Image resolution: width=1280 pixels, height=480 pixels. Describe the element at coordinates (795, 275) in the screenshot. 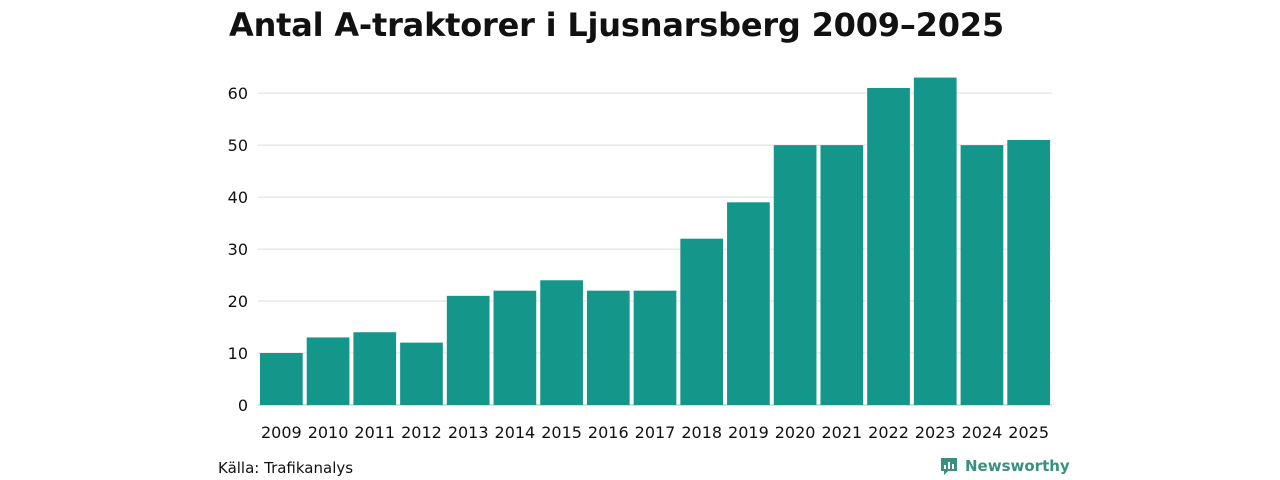

I see `bar-2020` at that location.